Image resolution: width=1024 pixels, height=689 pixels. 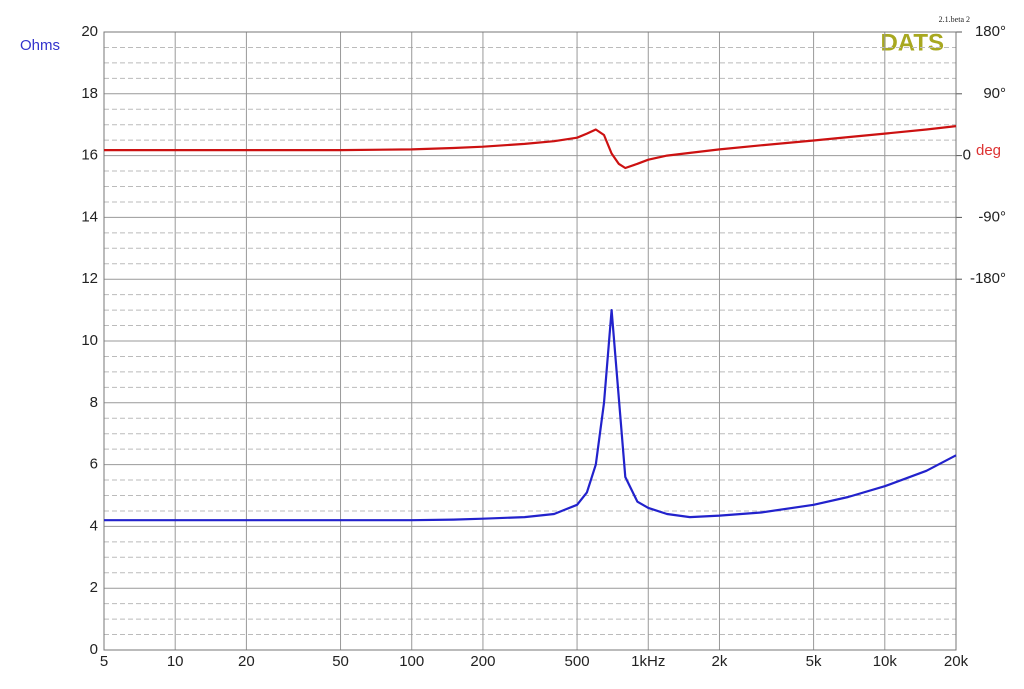 I want to click on x-tick-label: 10k, so click(x=885, y=661).